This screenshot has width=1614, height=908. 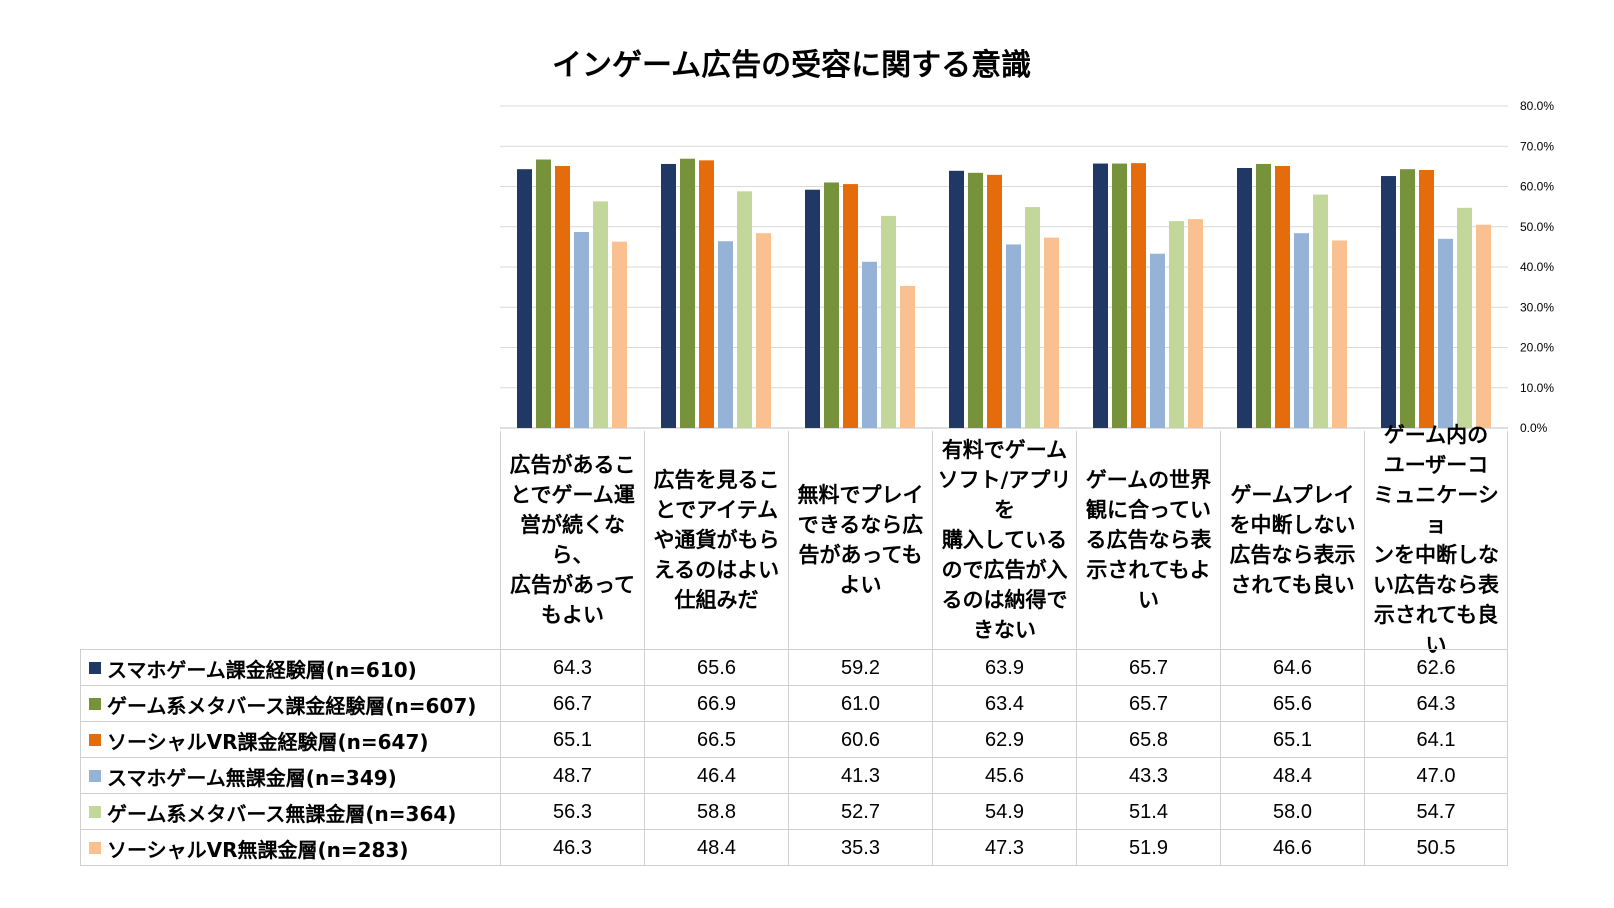 I want to click on y-tick-label: 80.0%, so click(x=1537, y=106).